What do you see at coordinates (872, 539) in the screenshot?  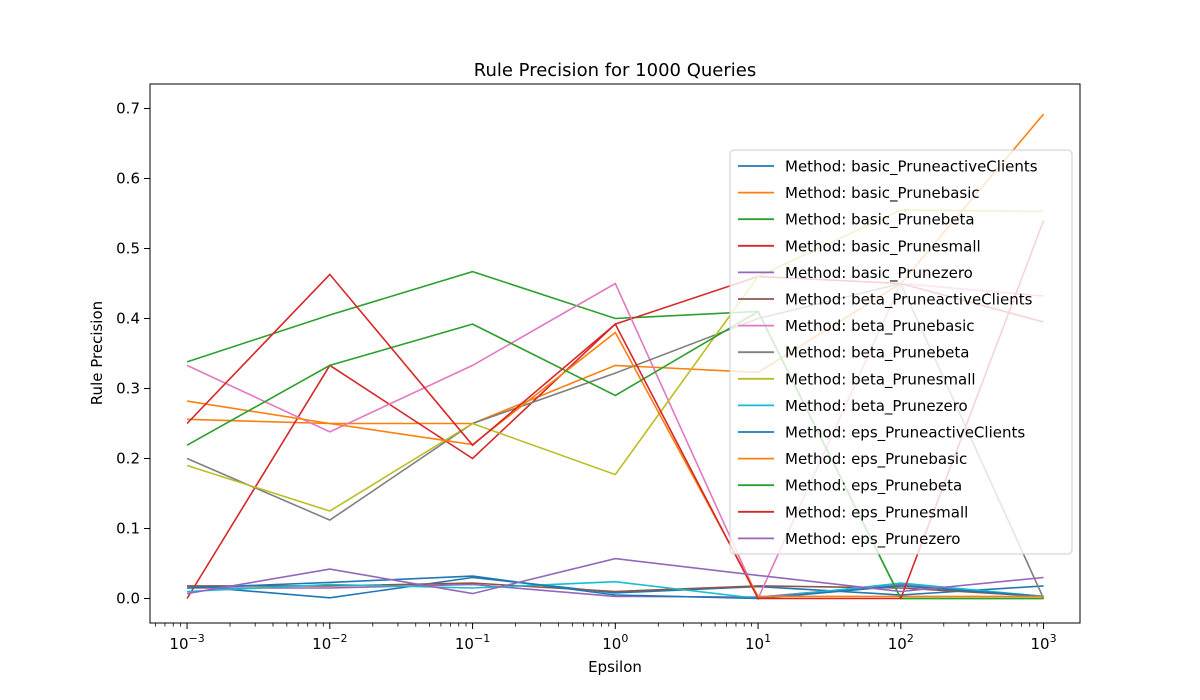 I see `legend-label: Method: eps_Prunezero` at bounding box center [872, 539].